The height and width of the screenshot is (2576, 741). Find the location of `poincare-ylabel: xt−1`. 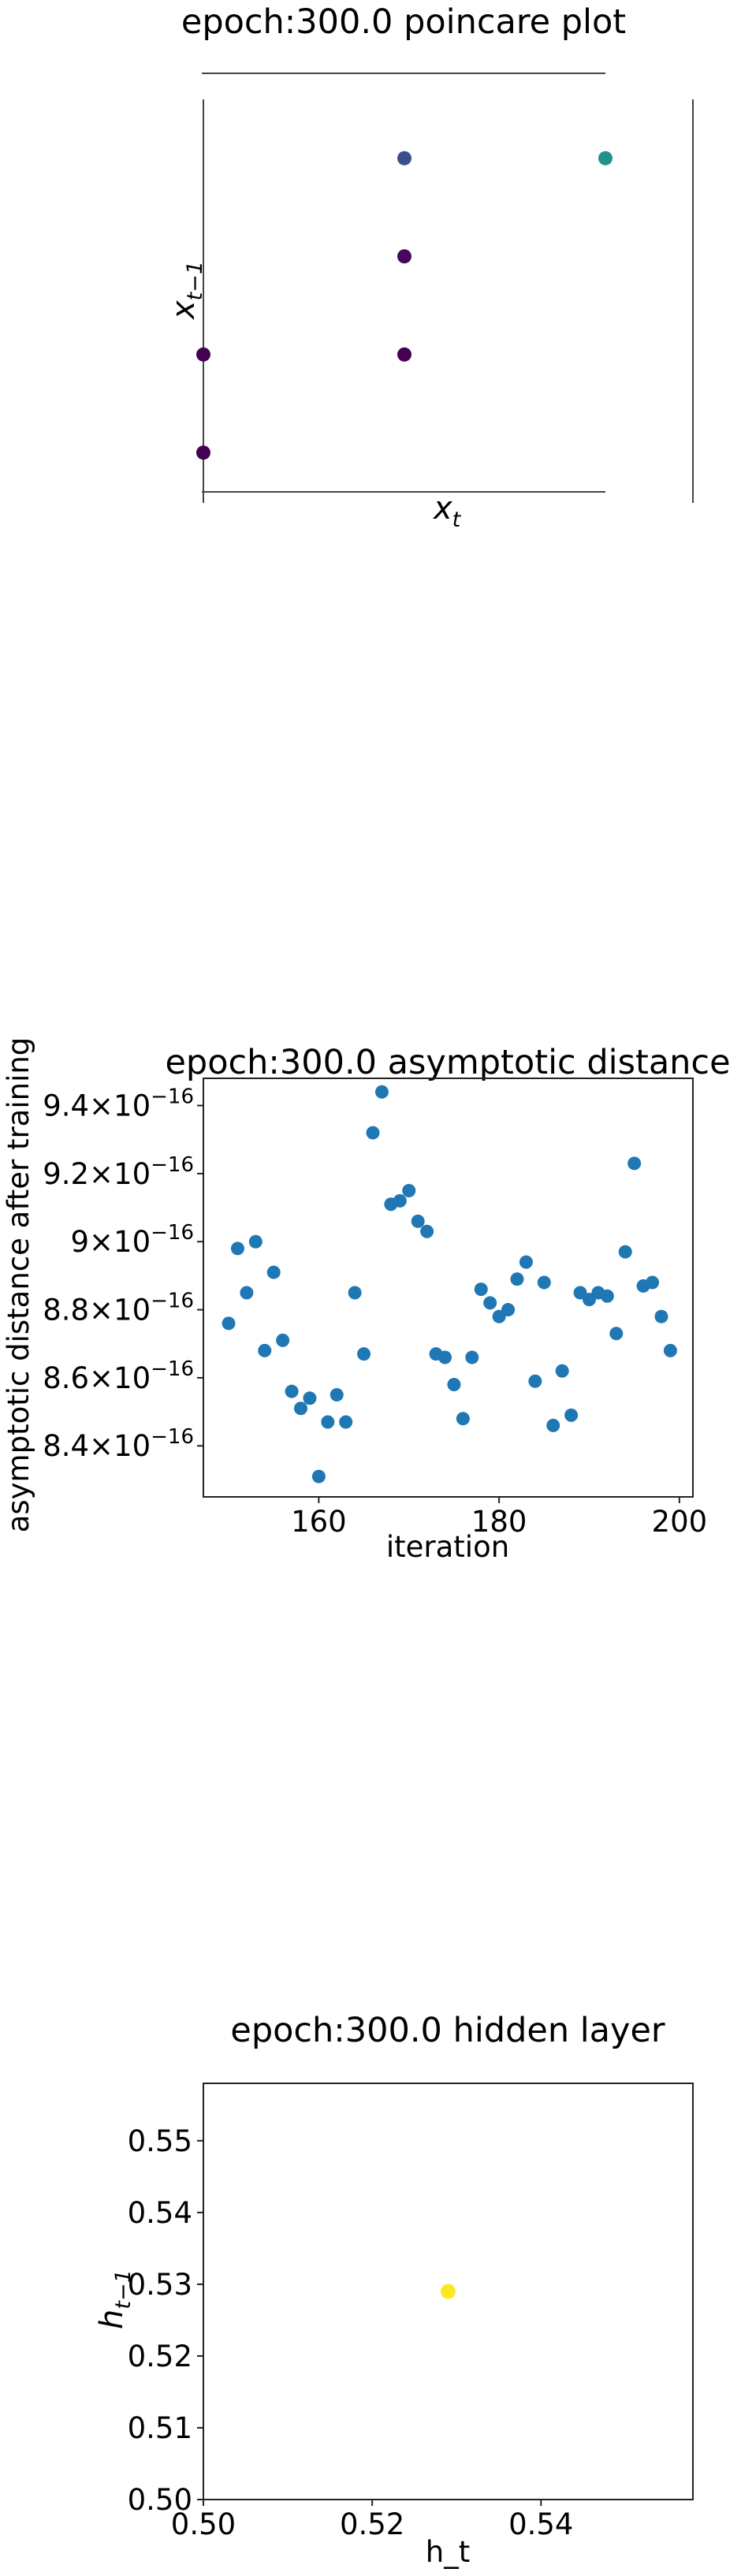

poincare-ylabel: xt−1 is located at coordinates (187, 291).